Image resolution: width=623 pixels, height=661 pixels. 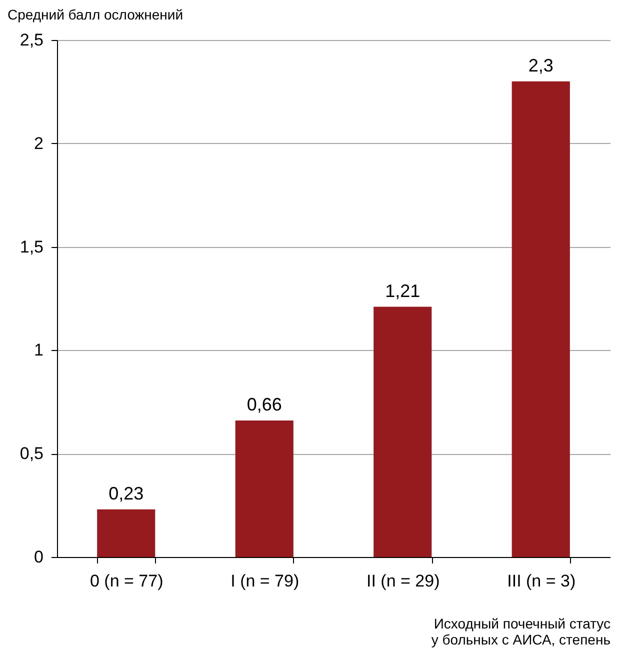 What do you see at coordinates (32, 454) in the screenshot?
I see `y-tick-label: 0,5` at bounding box center [32, 454].